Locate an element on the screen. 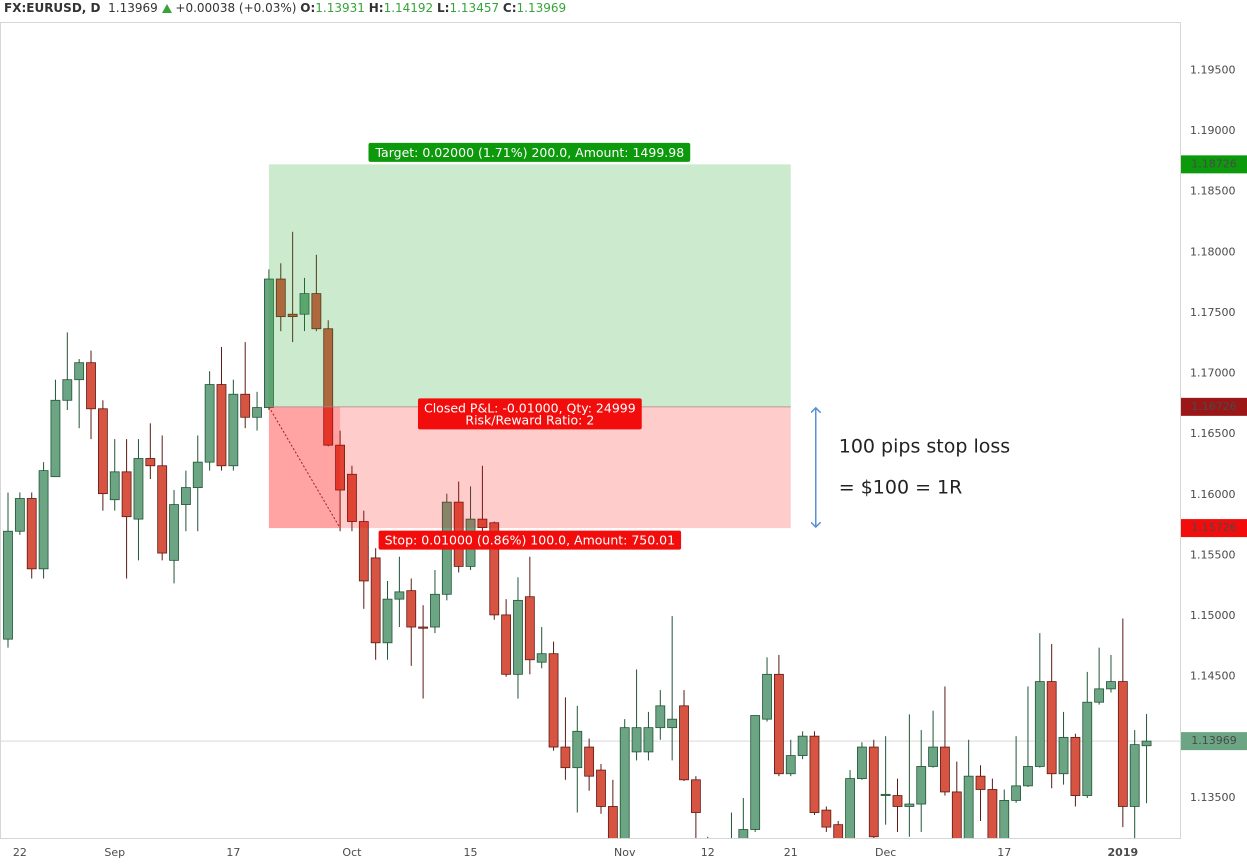  low-label: L: is located at coordinates (443, 8).